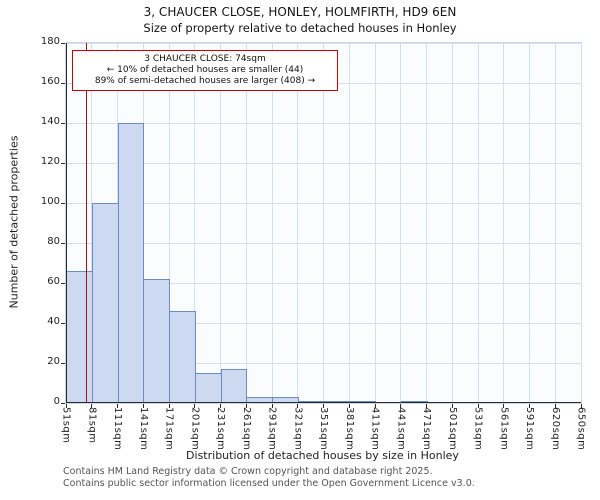 Image resolution: width=600 pixels, height=500 pixels. Describe the element at coordinates (555, 429) in the screenshot. I see `x-tick-label: 620sqm` at that location.